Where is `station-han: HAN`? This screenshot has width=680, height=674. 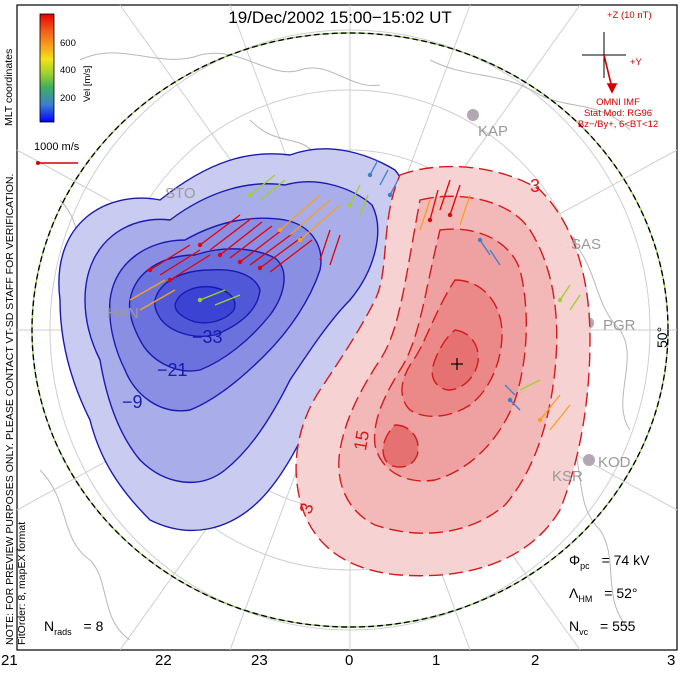
station-han: HAN is located at coordinates (123, 313).